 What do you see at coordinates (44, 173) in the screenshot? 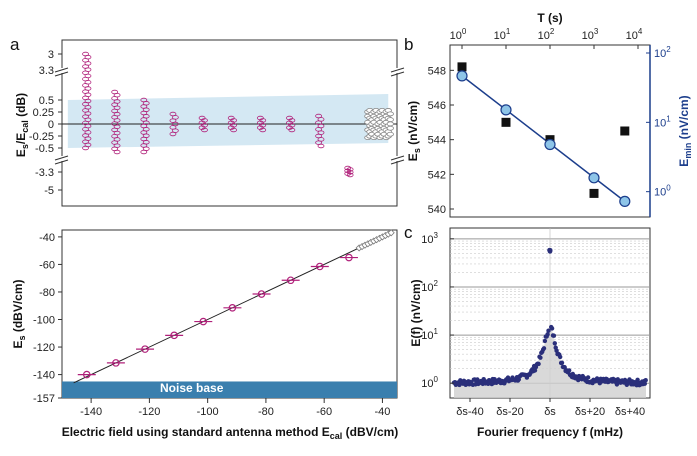
I see `a-top-ytick-label: -3.3` at bounding box center [44, 173].